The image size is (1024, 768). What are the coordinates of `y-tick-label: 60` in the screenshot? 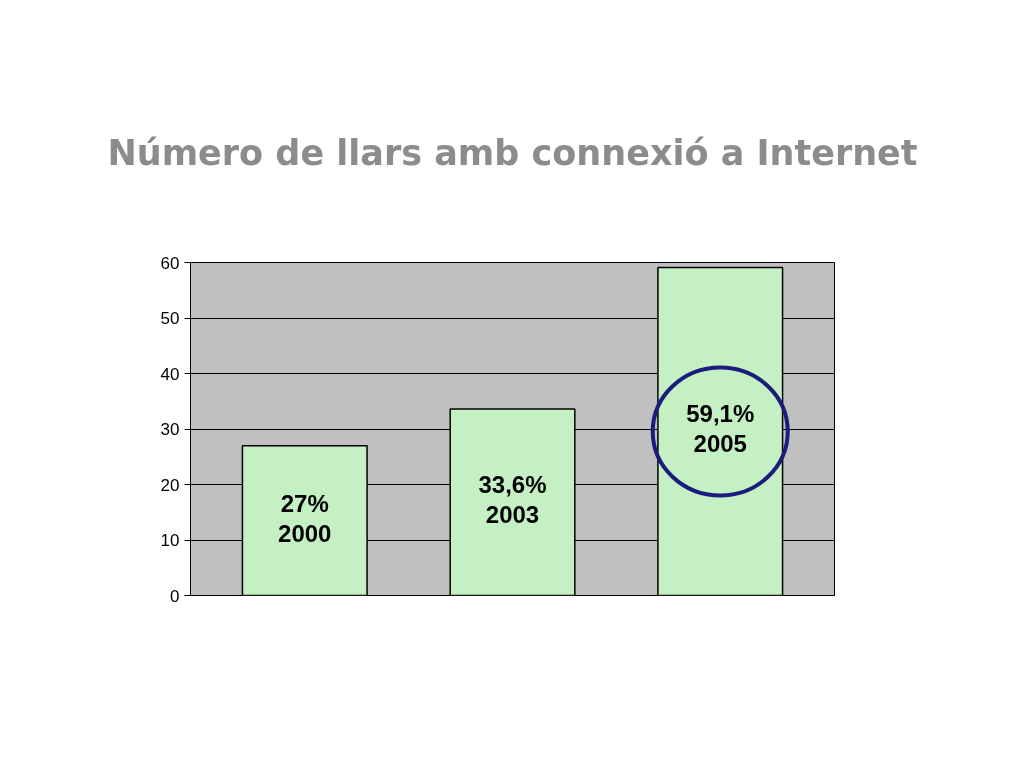 It's located at (170, 263).